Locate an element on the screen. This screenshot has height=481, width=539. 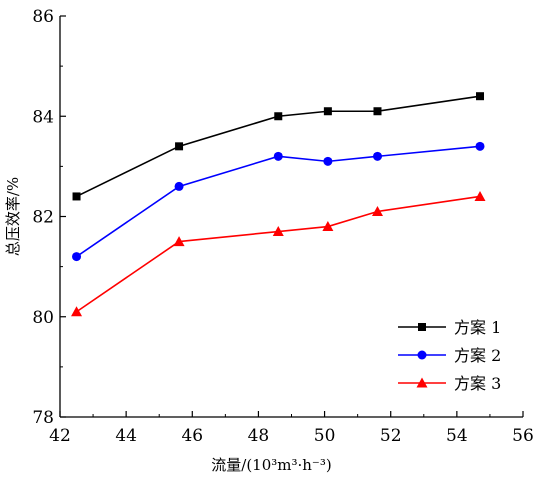
legend-label: 方案 2 is located at coordinates (477, 355).